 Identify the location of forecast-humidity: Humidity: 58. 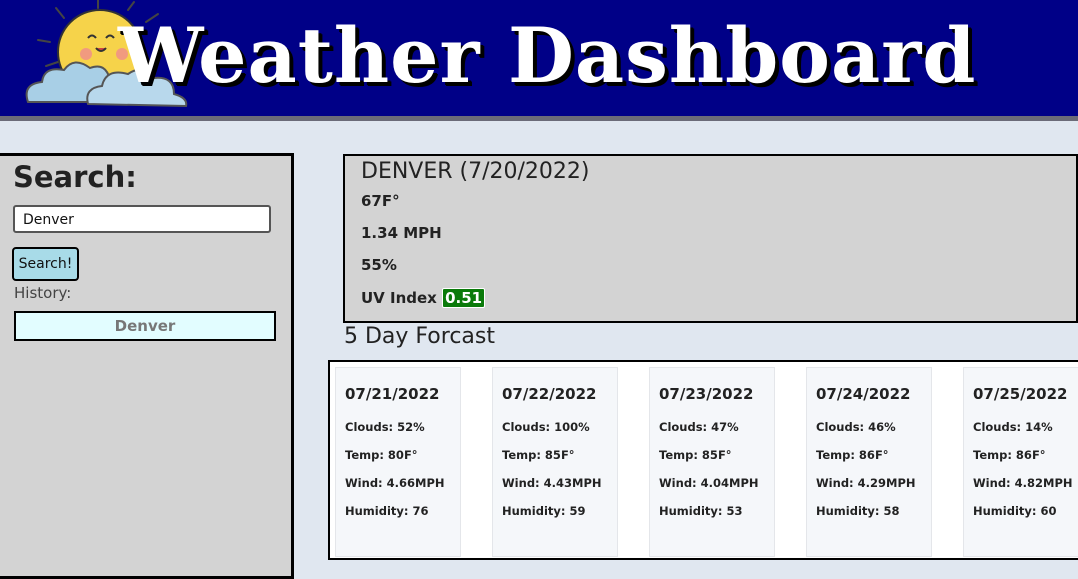
(858, 511).